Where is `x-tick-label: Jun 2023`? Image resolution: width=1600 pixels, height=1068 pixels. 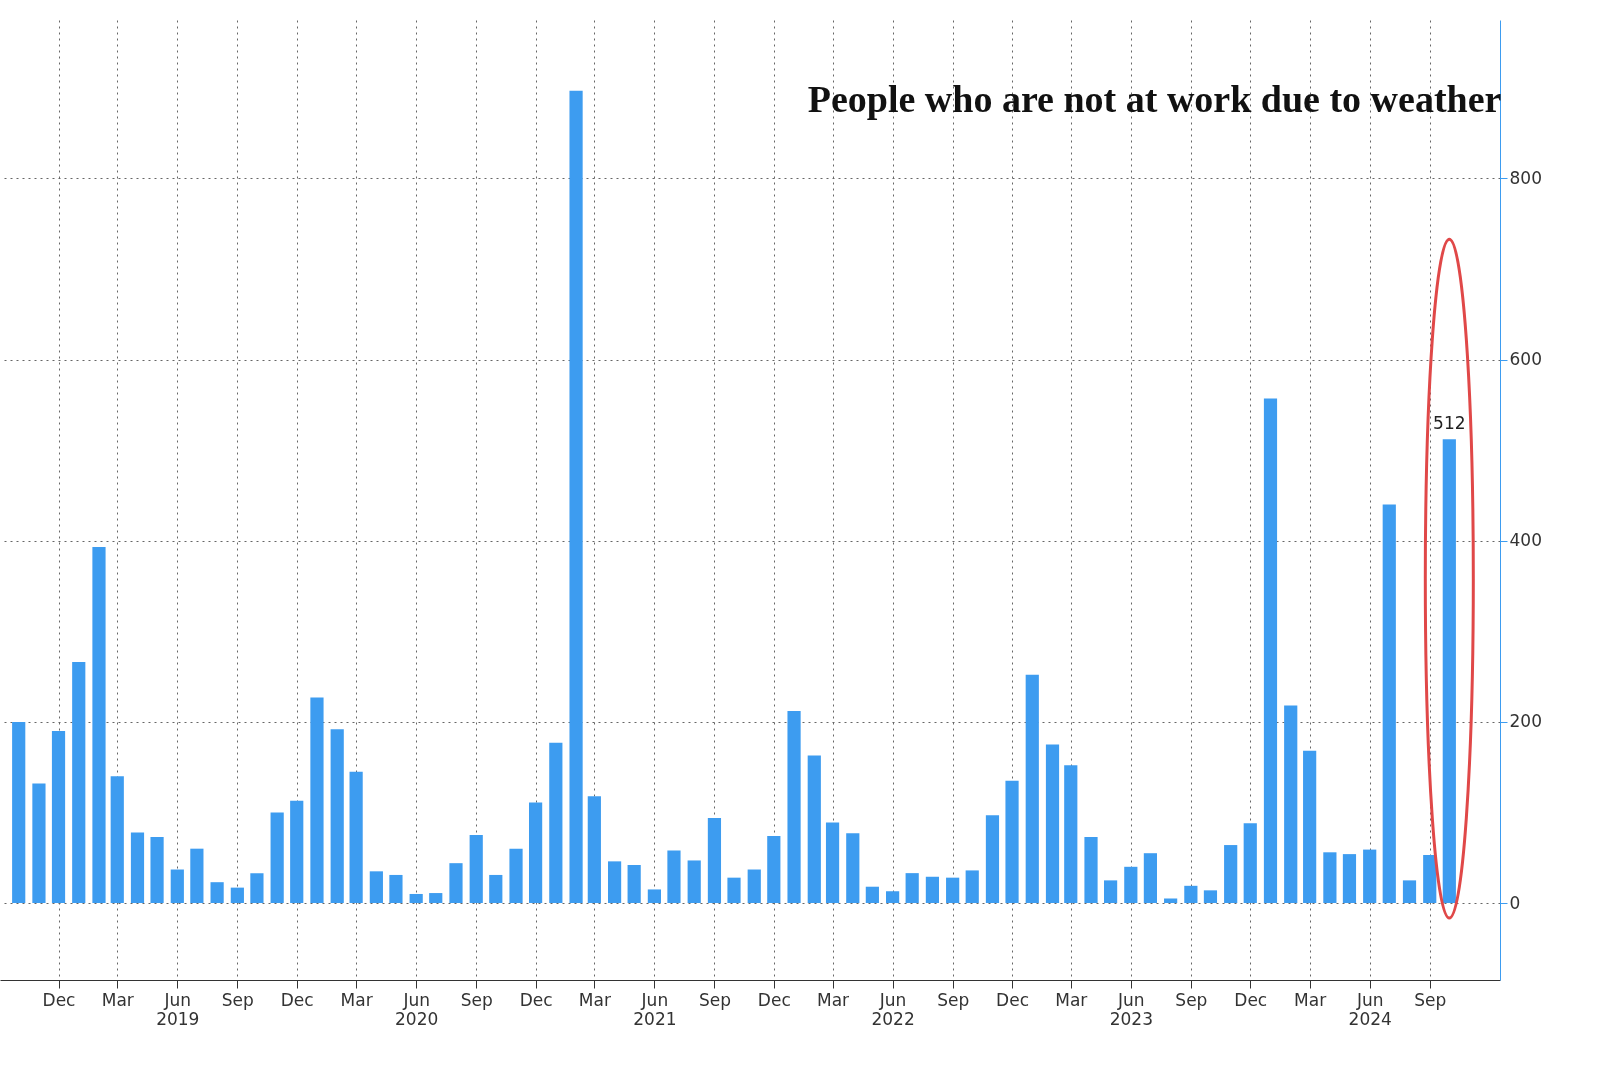
x-tick-label: Jun 2023 is located at coordinates (1131, 1009).